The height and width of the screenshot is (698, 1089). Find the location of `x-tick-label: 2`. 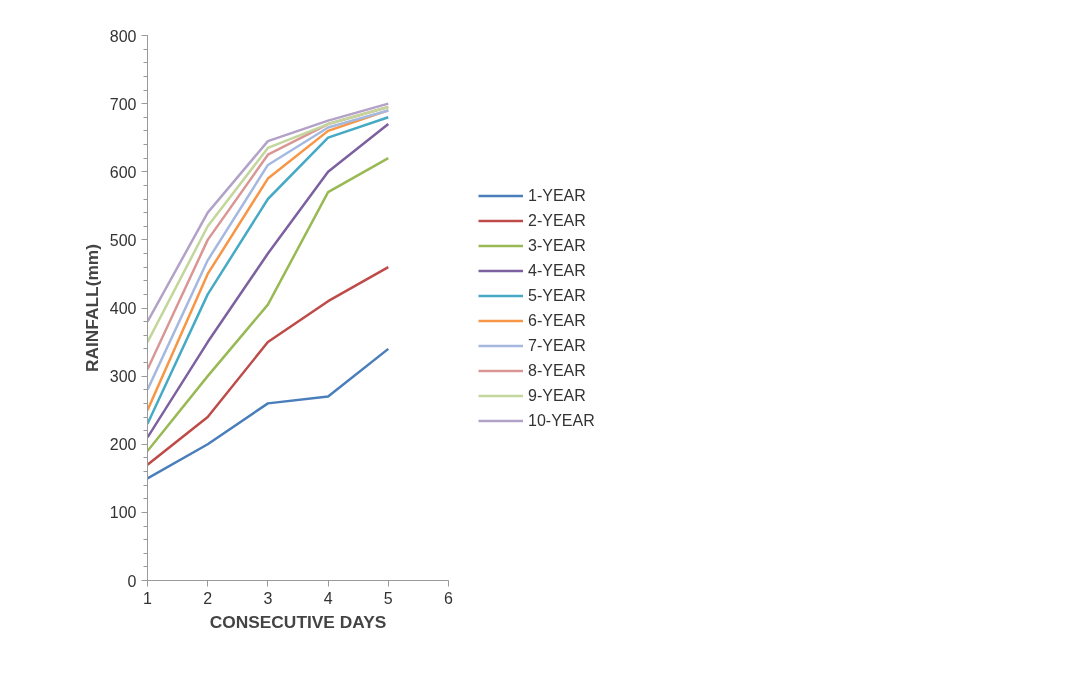

x-tick-label: 2 is located at coordinates (208, 598).